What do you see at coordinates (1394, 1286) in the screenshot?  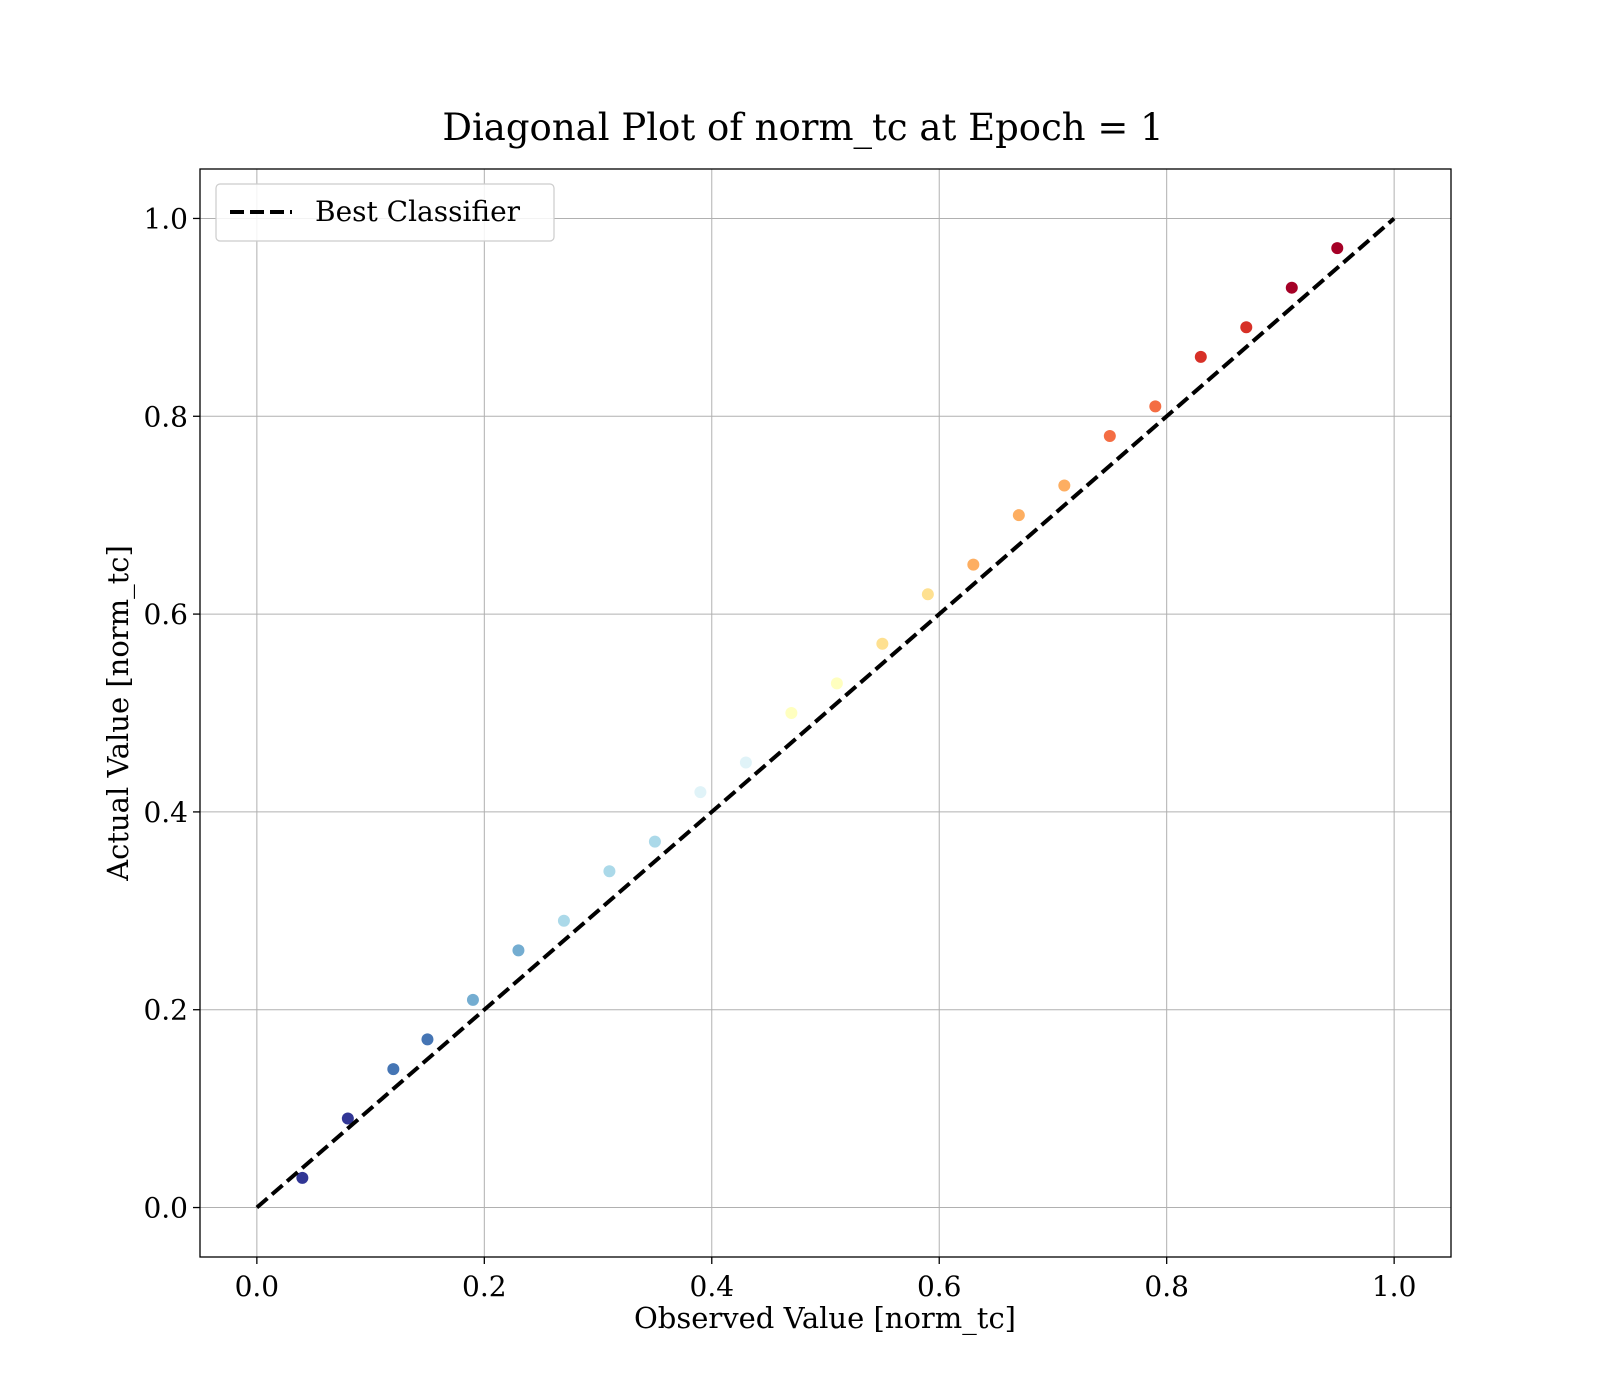 I see `x-tick-label: 1.0` at bounding box center [1394, 1286].